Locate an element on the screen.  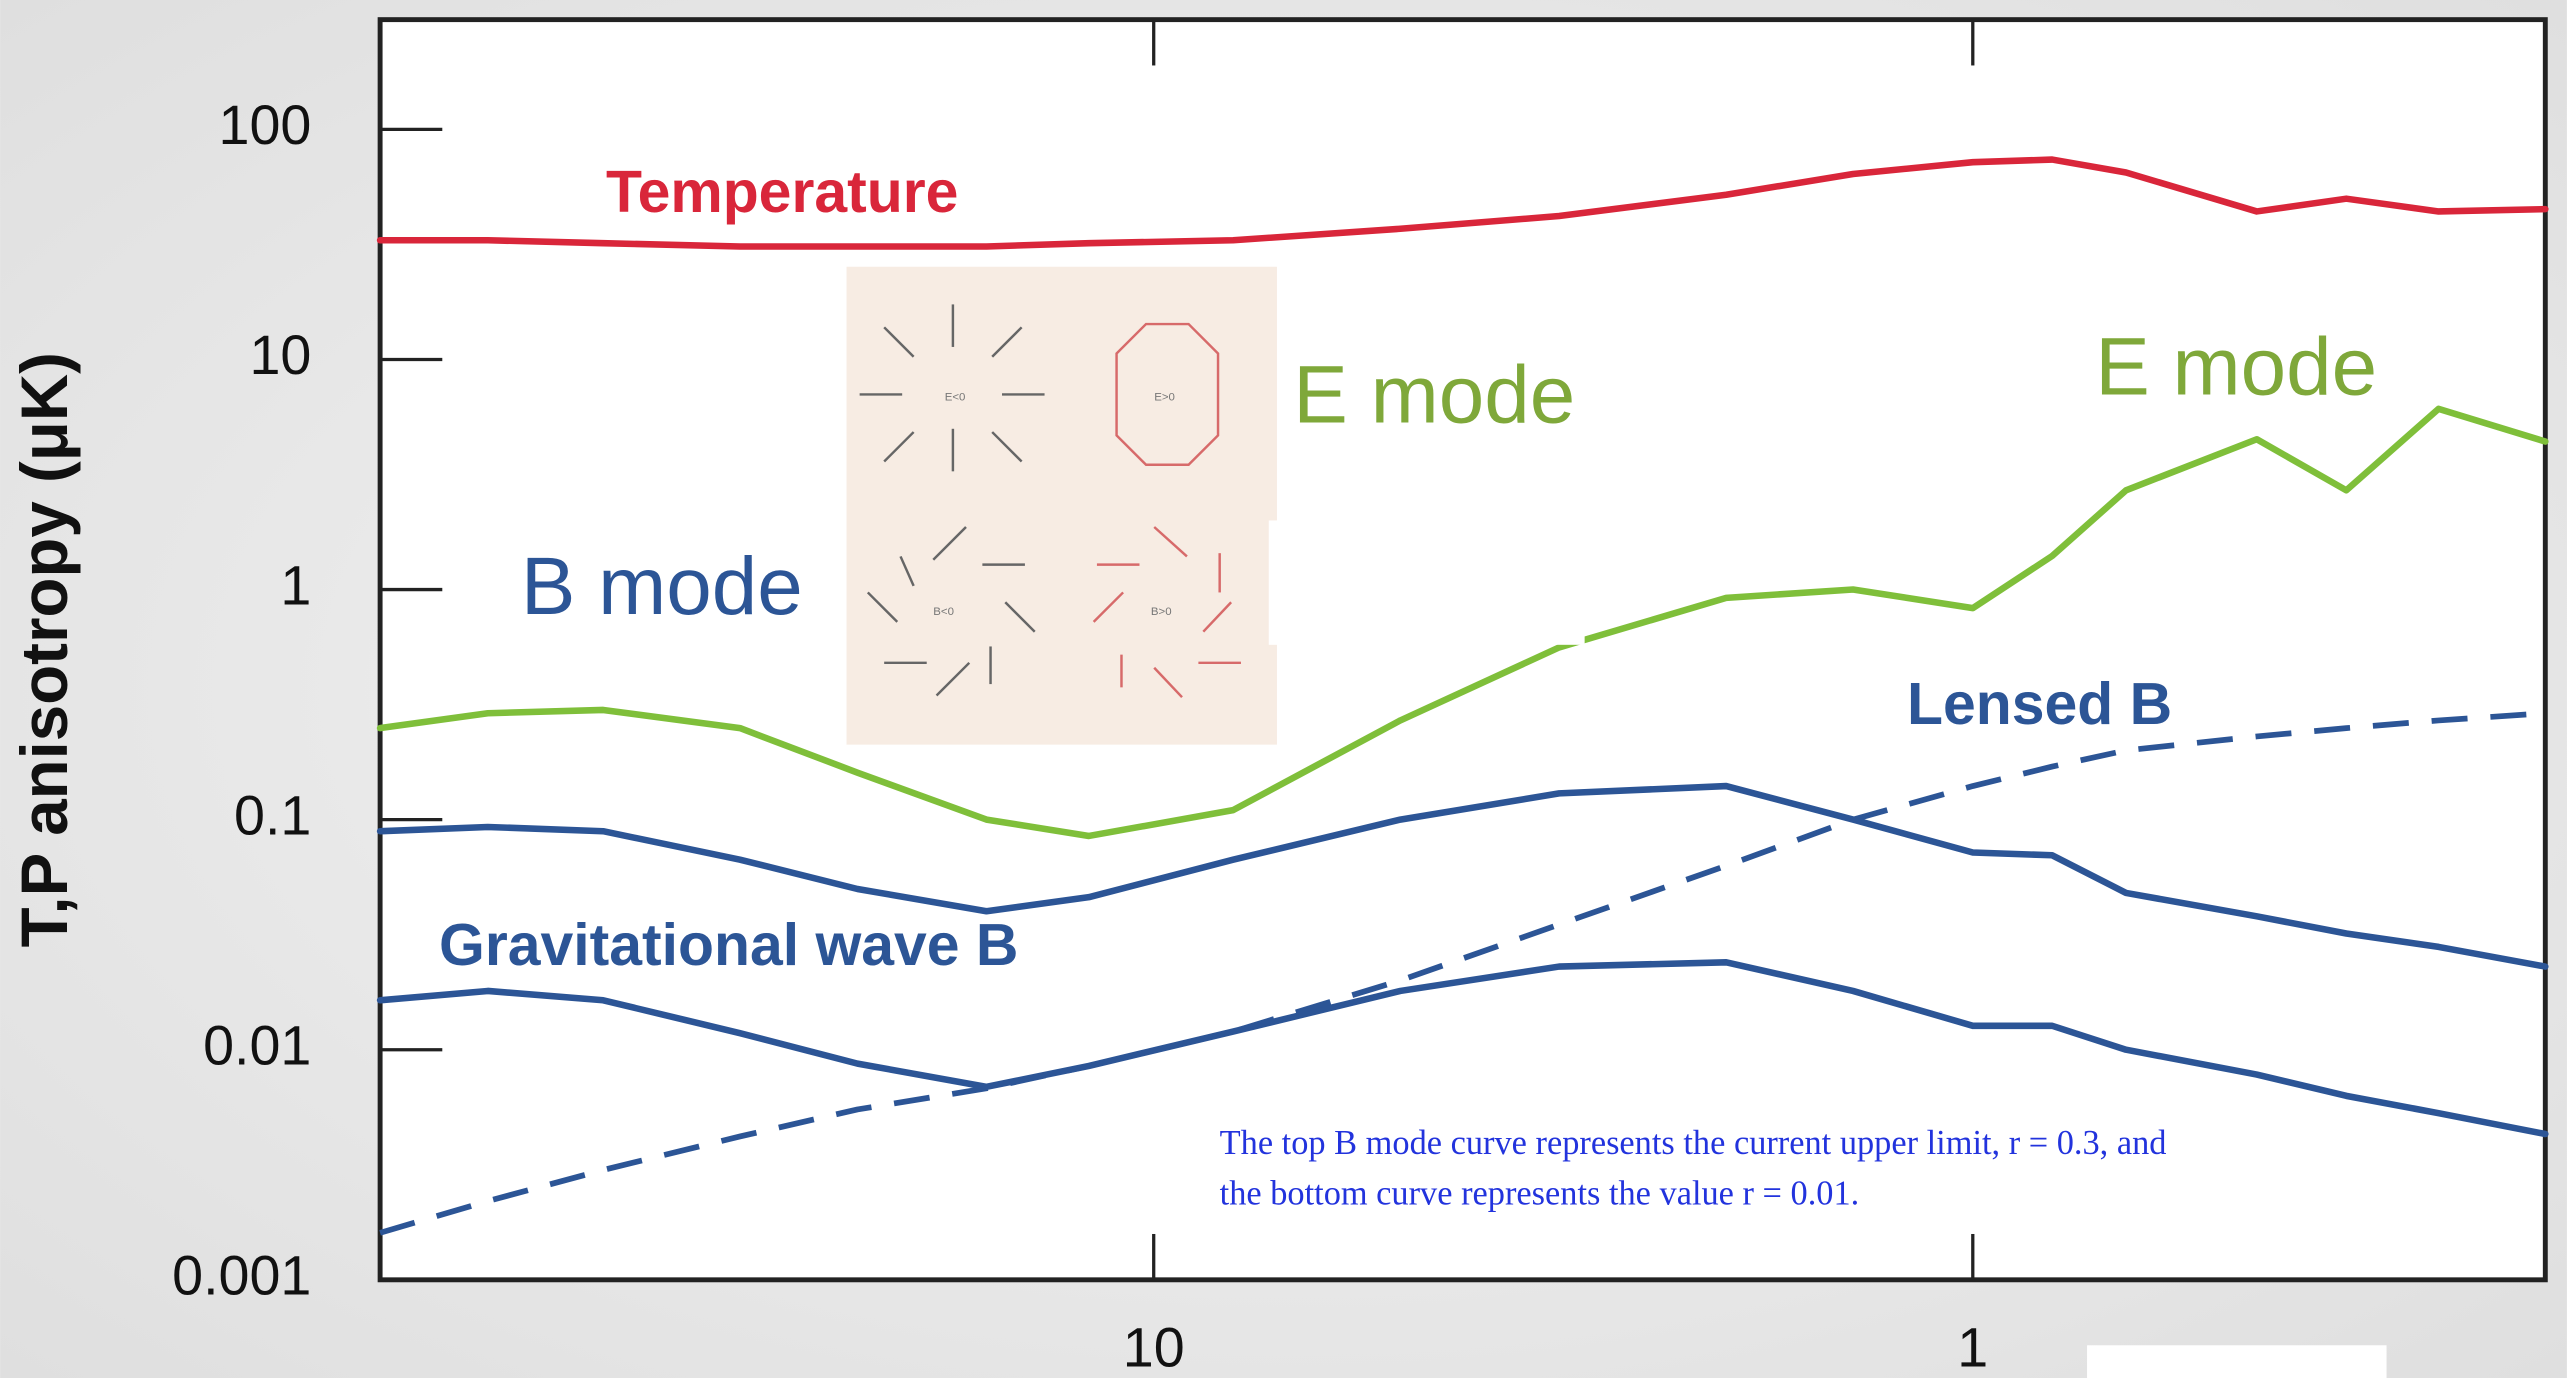
y-tick-label: 0.01 is located at coordinates (257, 1045).